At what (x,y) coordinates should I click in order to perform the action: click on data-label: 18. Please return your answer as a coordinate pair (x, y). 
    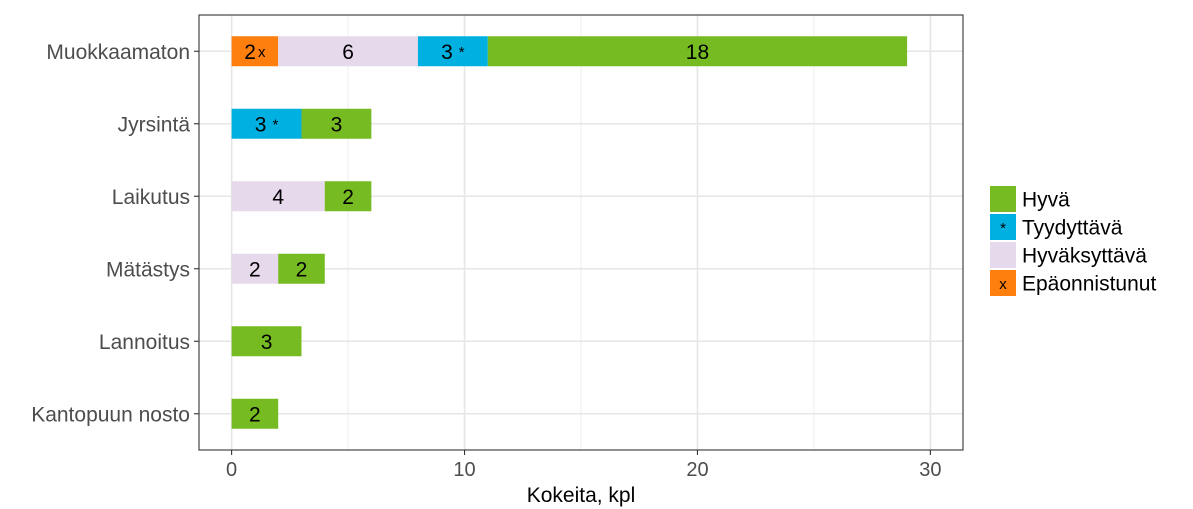
    Looking at the image, I should click on (697, 52).